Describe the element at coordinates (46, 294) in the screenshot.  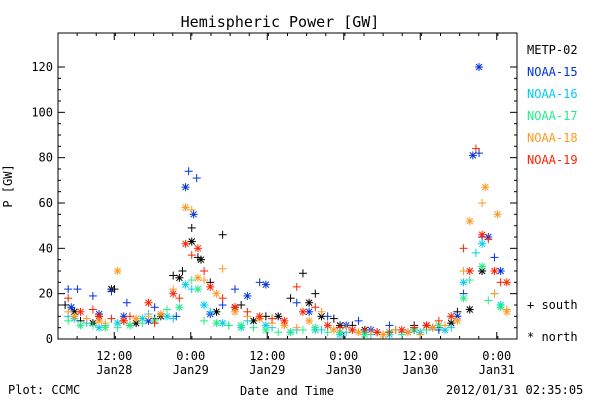
I see `y-tick-label: 20` at that location.